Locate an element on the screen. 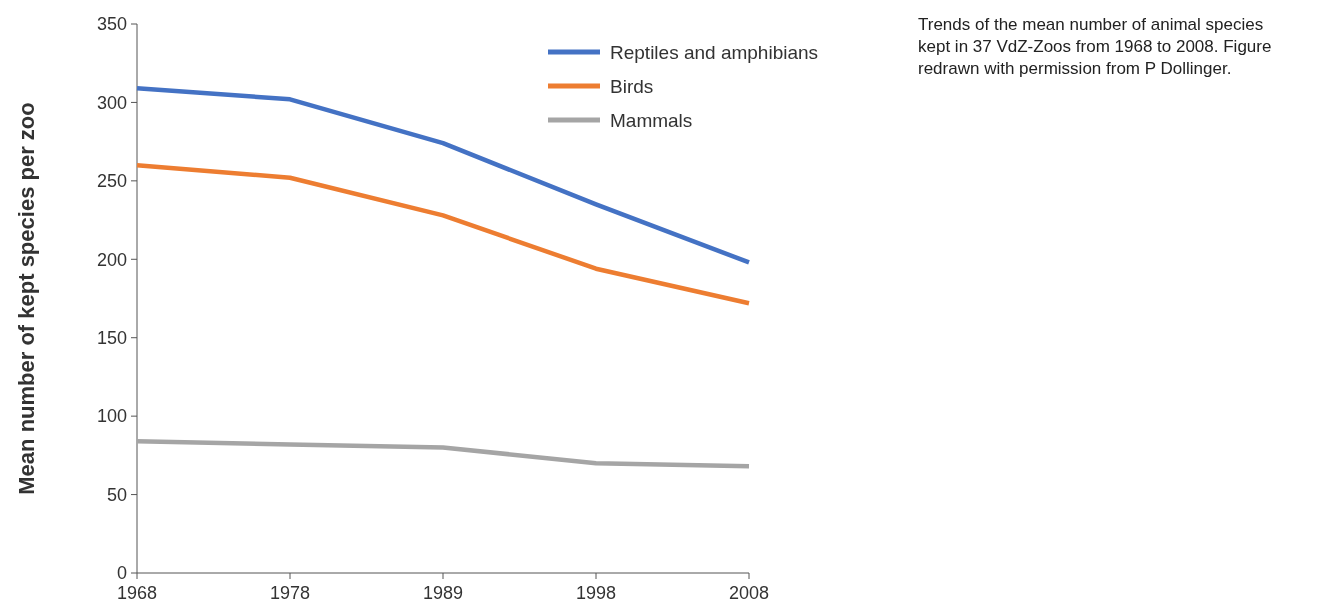 This screenshot has width=1339, height=615. y-tick-label: 100 is located at coordinates (111, 416).